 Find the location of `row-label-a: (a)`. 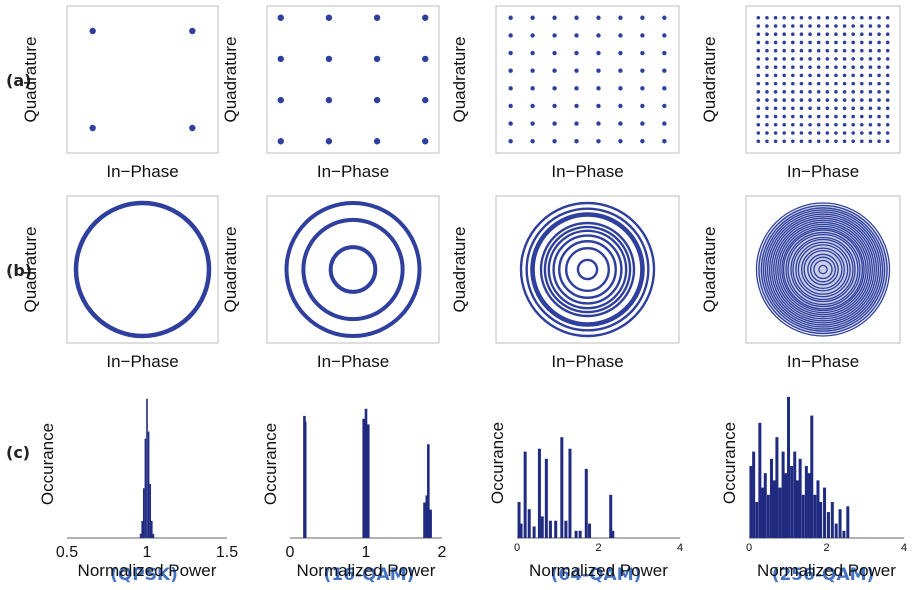

row-label-a: (a) is located at coordinates (18, 80).